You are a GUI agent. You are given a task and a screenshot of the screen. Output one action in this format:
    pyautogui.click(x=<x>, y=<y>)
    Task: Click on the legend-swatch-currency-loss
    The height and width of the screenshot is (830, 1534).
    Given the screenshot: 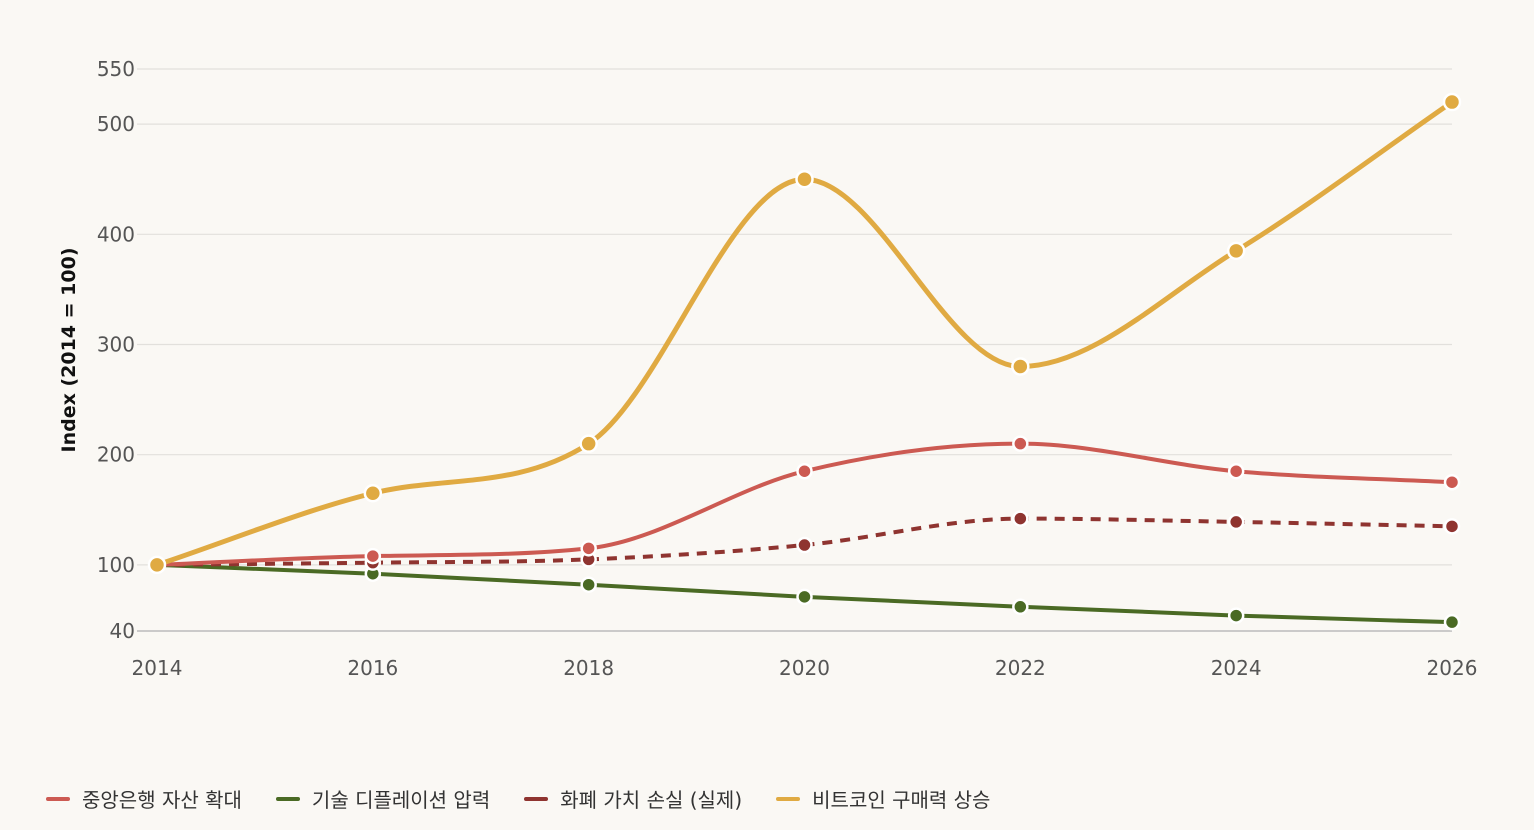 What is the action you would take?
    pyautogui.click(x=536, y=798)
    